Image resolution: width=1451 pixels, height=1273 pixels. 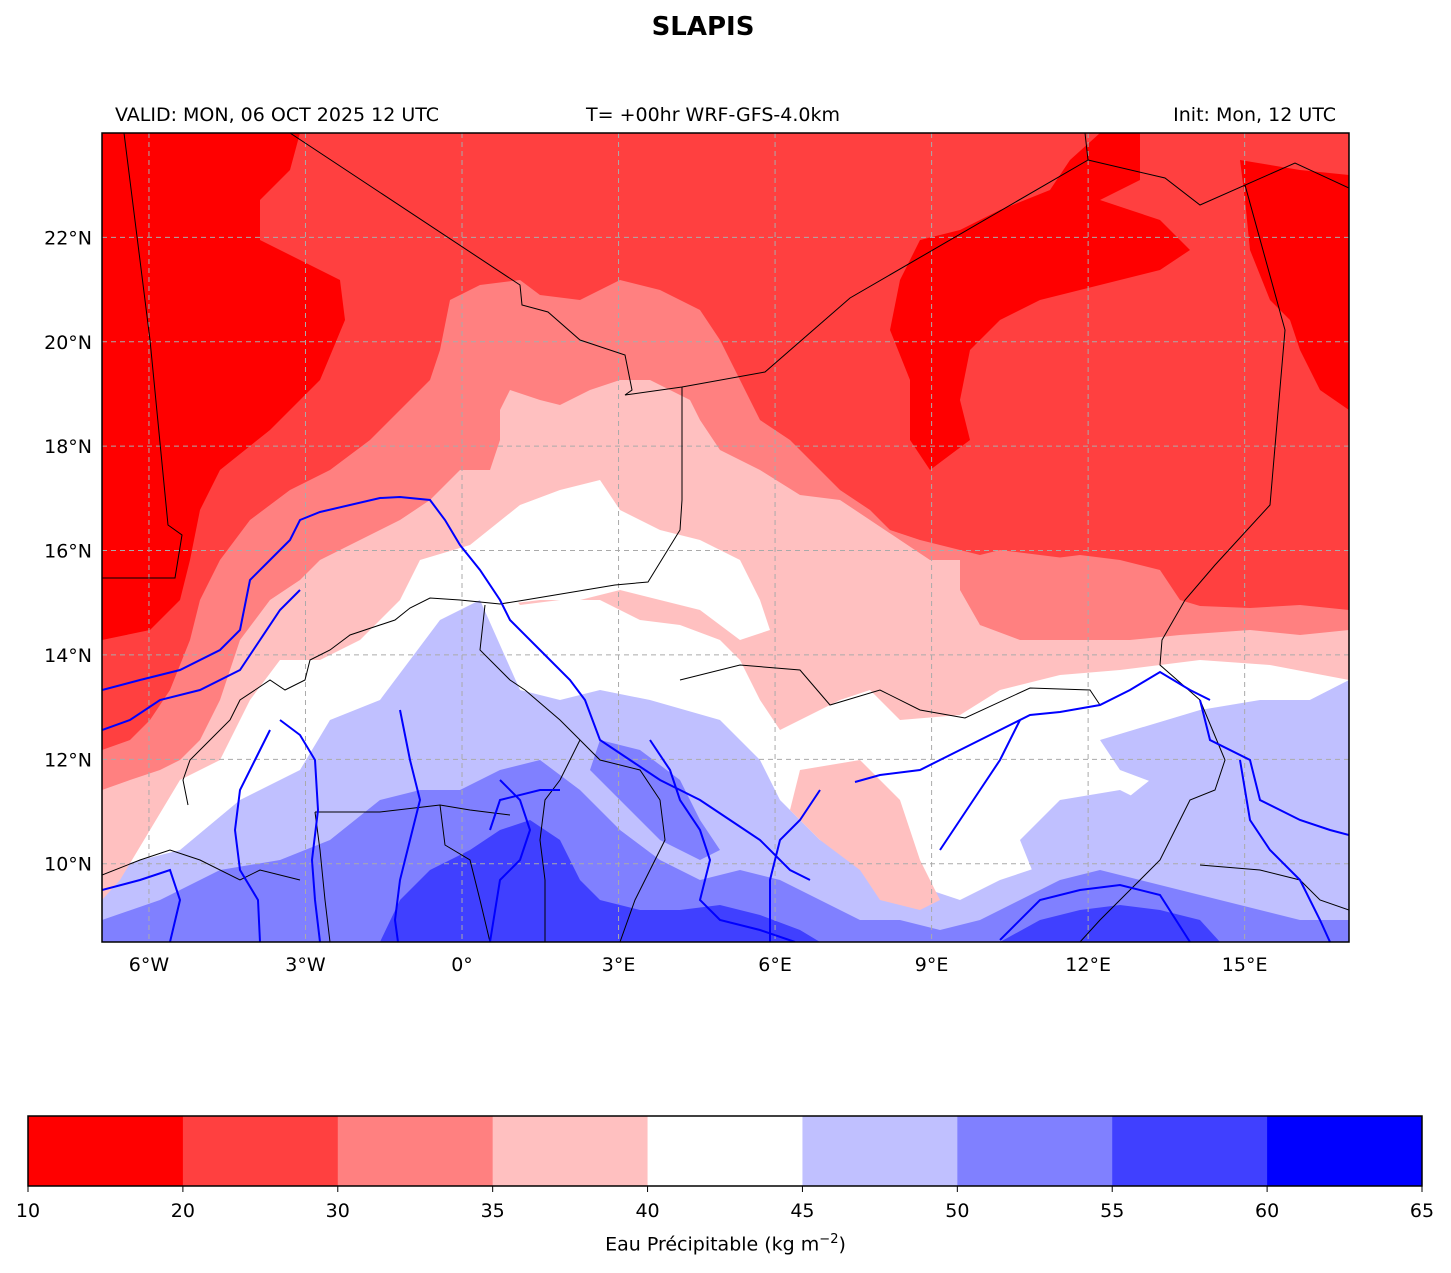 I want to click on lon-tick-label: 0°, so click(x=462, y=965).